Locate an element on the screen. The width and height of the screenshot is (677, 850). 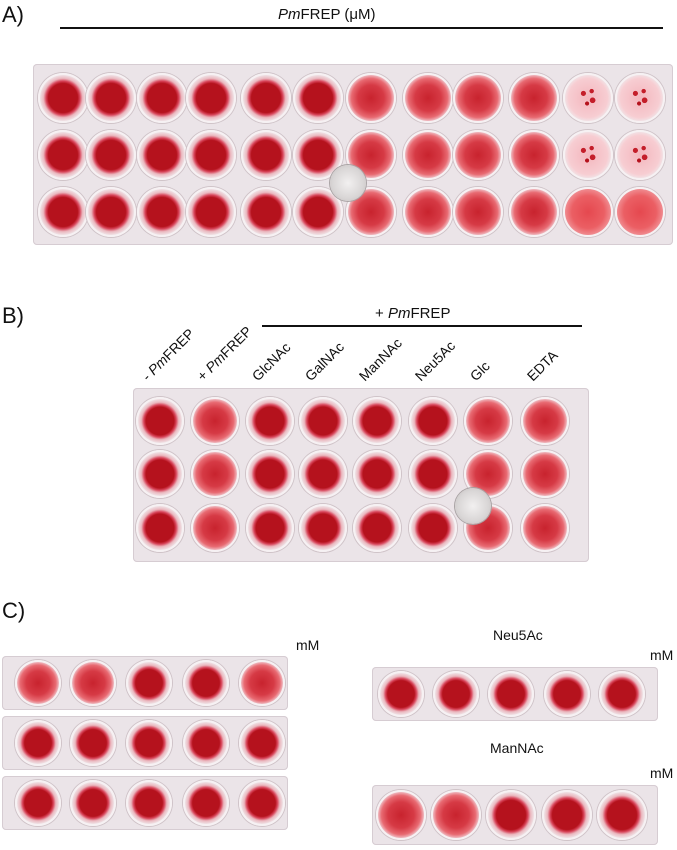
mannac-title: ManNAc is located at coordinates (517, 748).